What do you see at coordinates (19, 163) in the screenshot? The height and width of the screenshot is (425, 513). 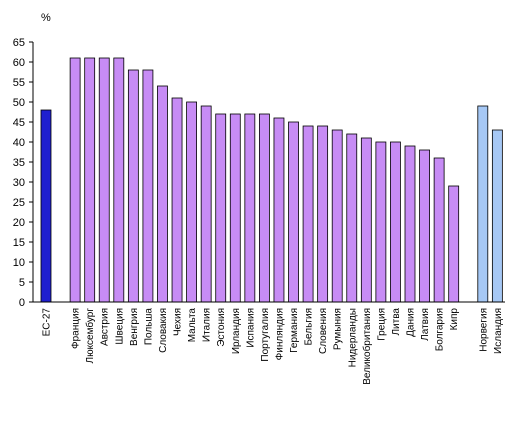 I see `y-tick-label: 35` at bounding box center [19, 163].